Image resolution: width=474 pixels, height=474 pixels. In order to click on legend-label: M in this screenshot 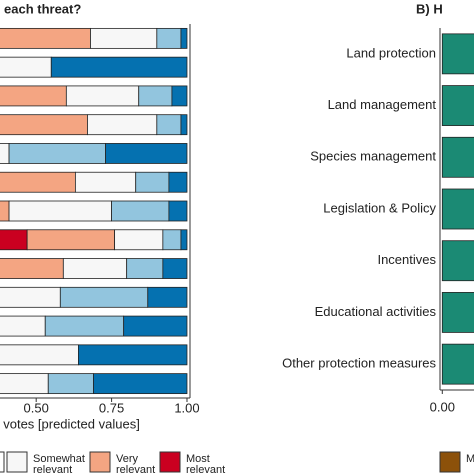, I will do `click(470, 459)`.